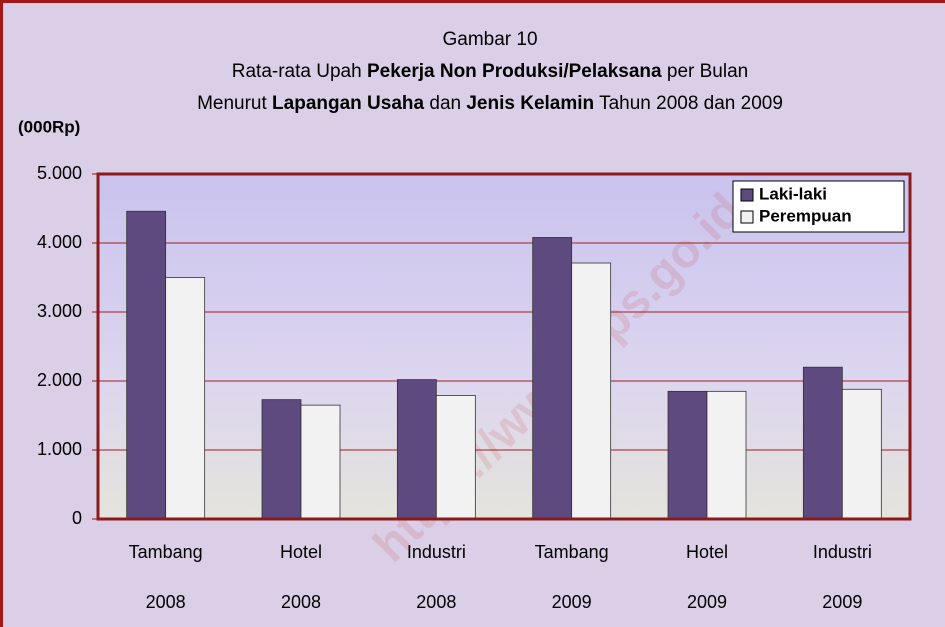  What do you see at coordinates (59, 449) in the screenshot?
I see `y-tick-label: 1.000` at bounding box center [59, 449].